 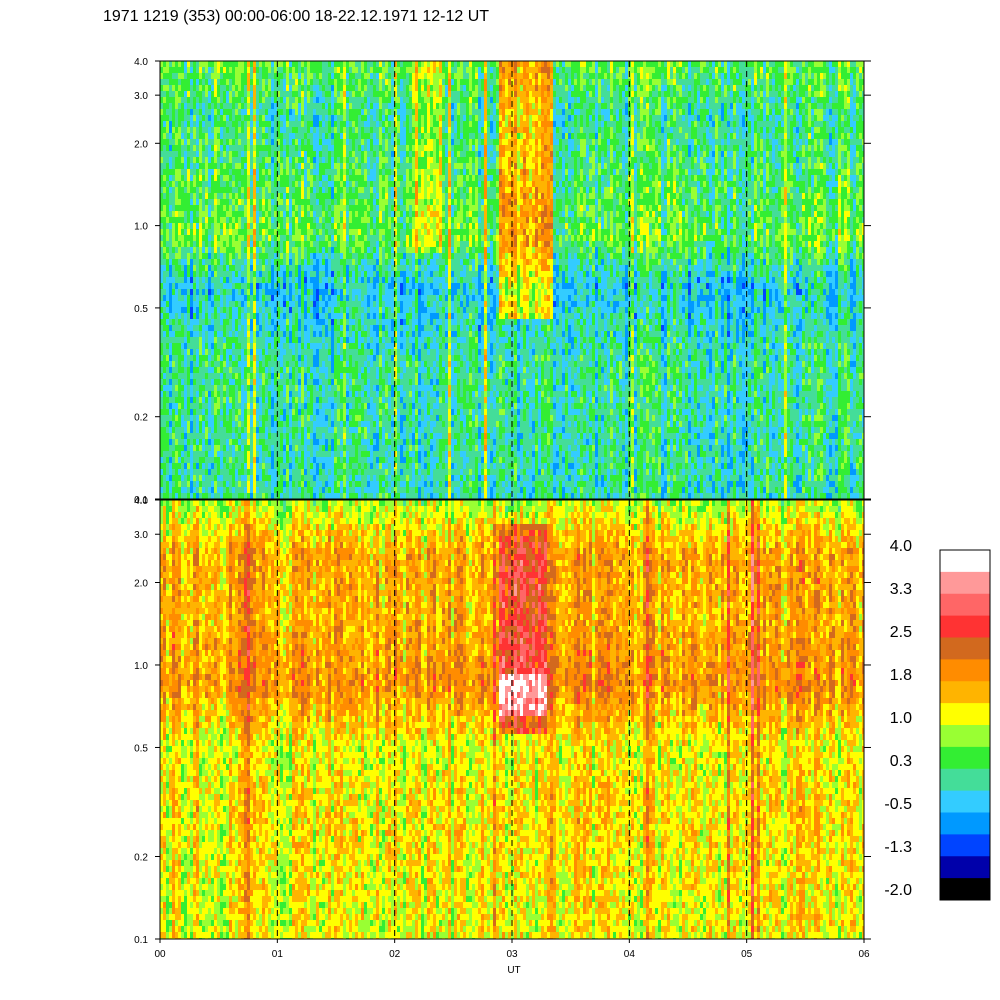 I want to click on colorbar-tick-label: 3.3, so click(x=901, y=589).